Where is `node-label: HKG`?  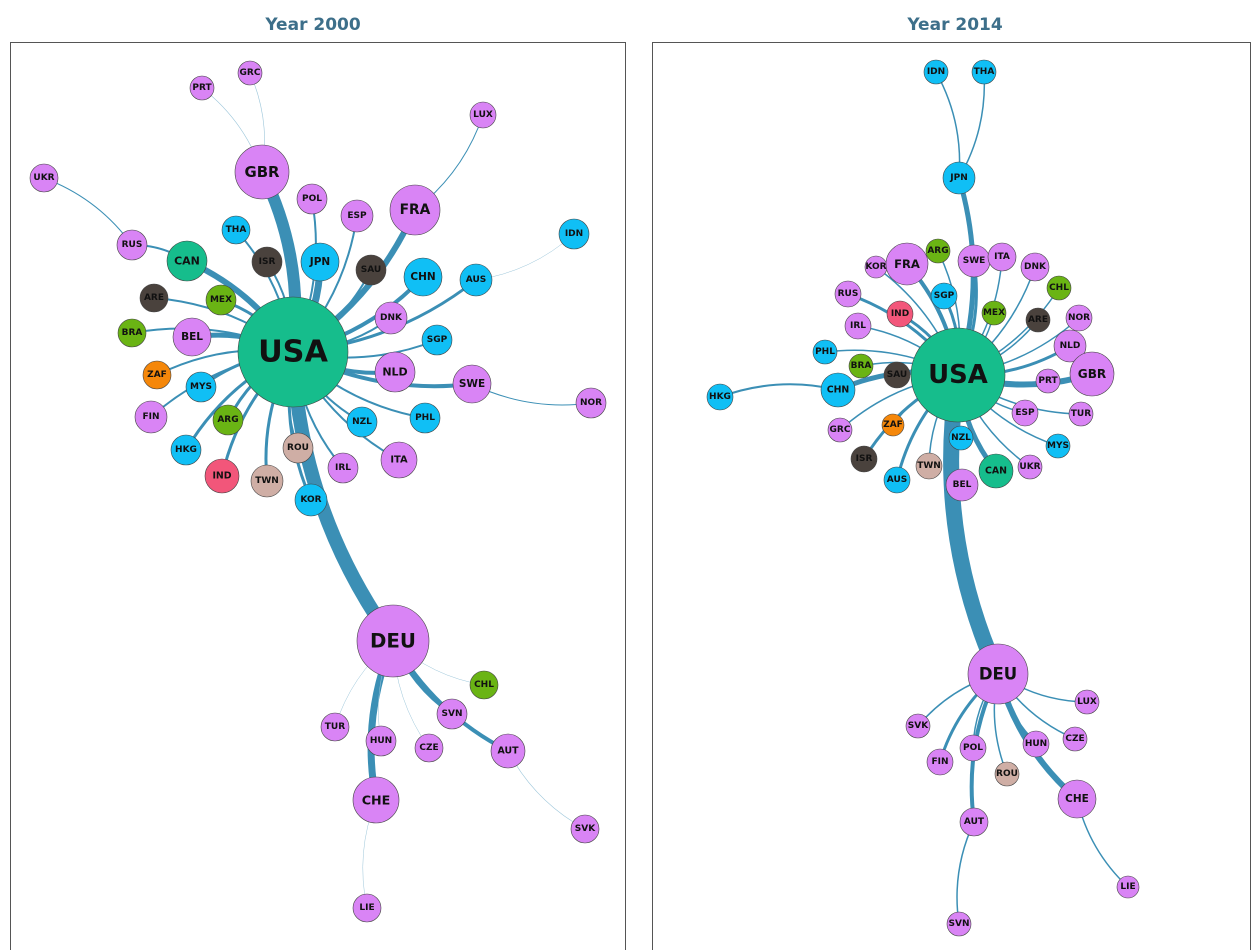
node-label: HKG is located at coordinates (186, 450).